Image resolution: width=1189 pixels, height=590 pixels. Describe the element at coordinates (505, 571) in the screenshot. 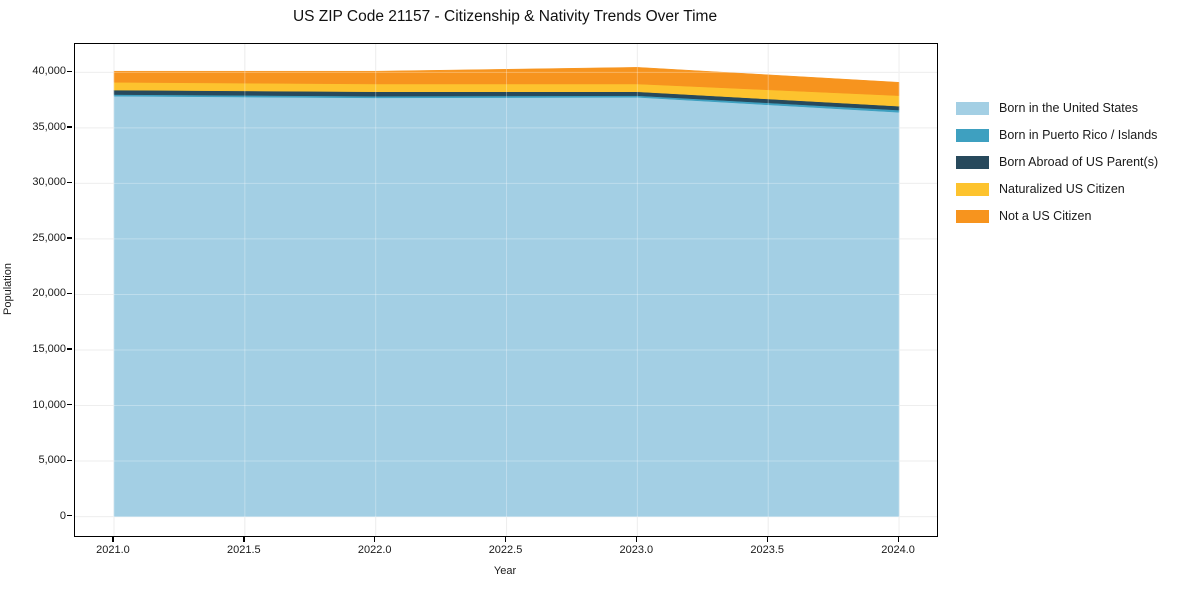

I see `x-axis-label: Year` at that location.